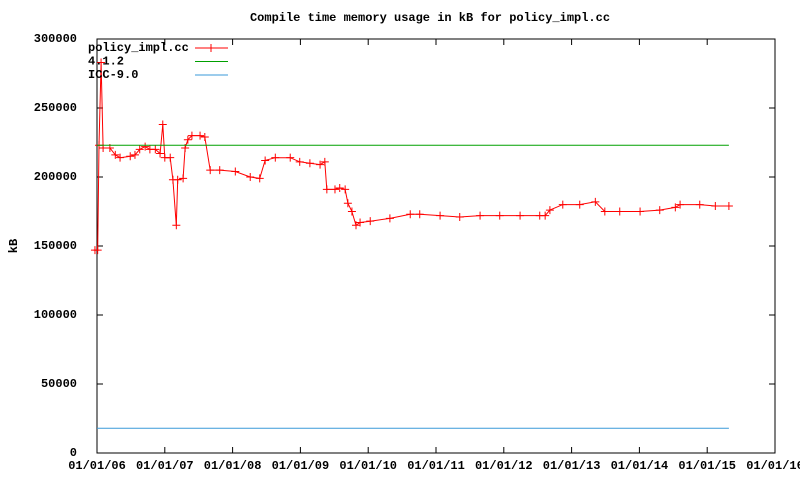 The height and width of the screenshot is (480, 800). Describe the element at coordinates (55, 39) in the screenshot. I see `y-tick-label: 300000` at that location.